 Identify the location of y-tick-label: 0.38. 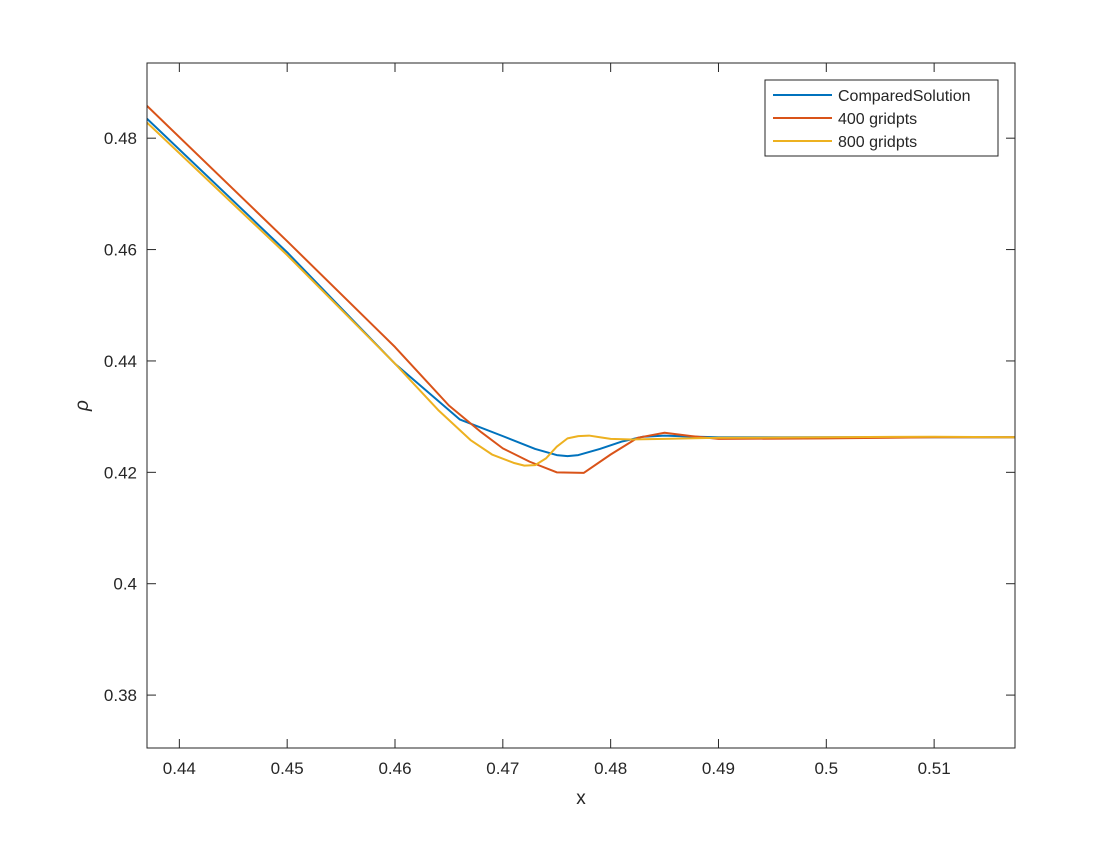
(120, 695).